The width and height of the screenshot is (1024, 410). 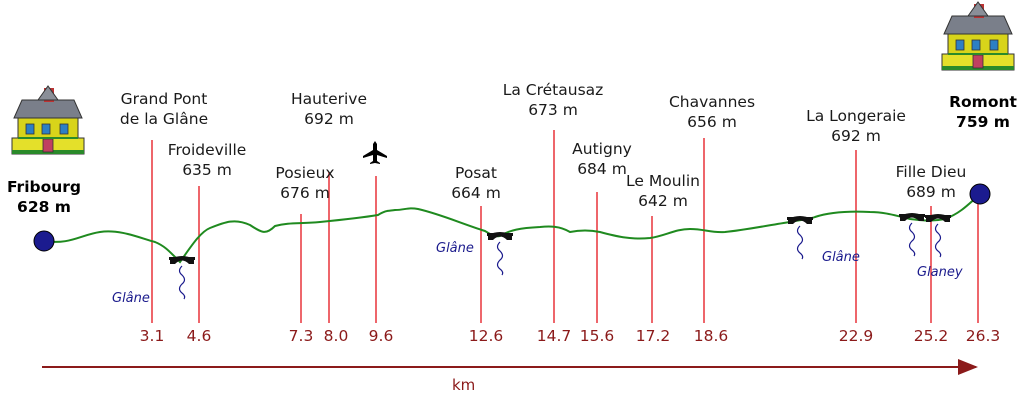 What do you see at coordinates (653, 336) in the screenshot?
I see `km-label: 17.2` at bounding box center [653, 336].